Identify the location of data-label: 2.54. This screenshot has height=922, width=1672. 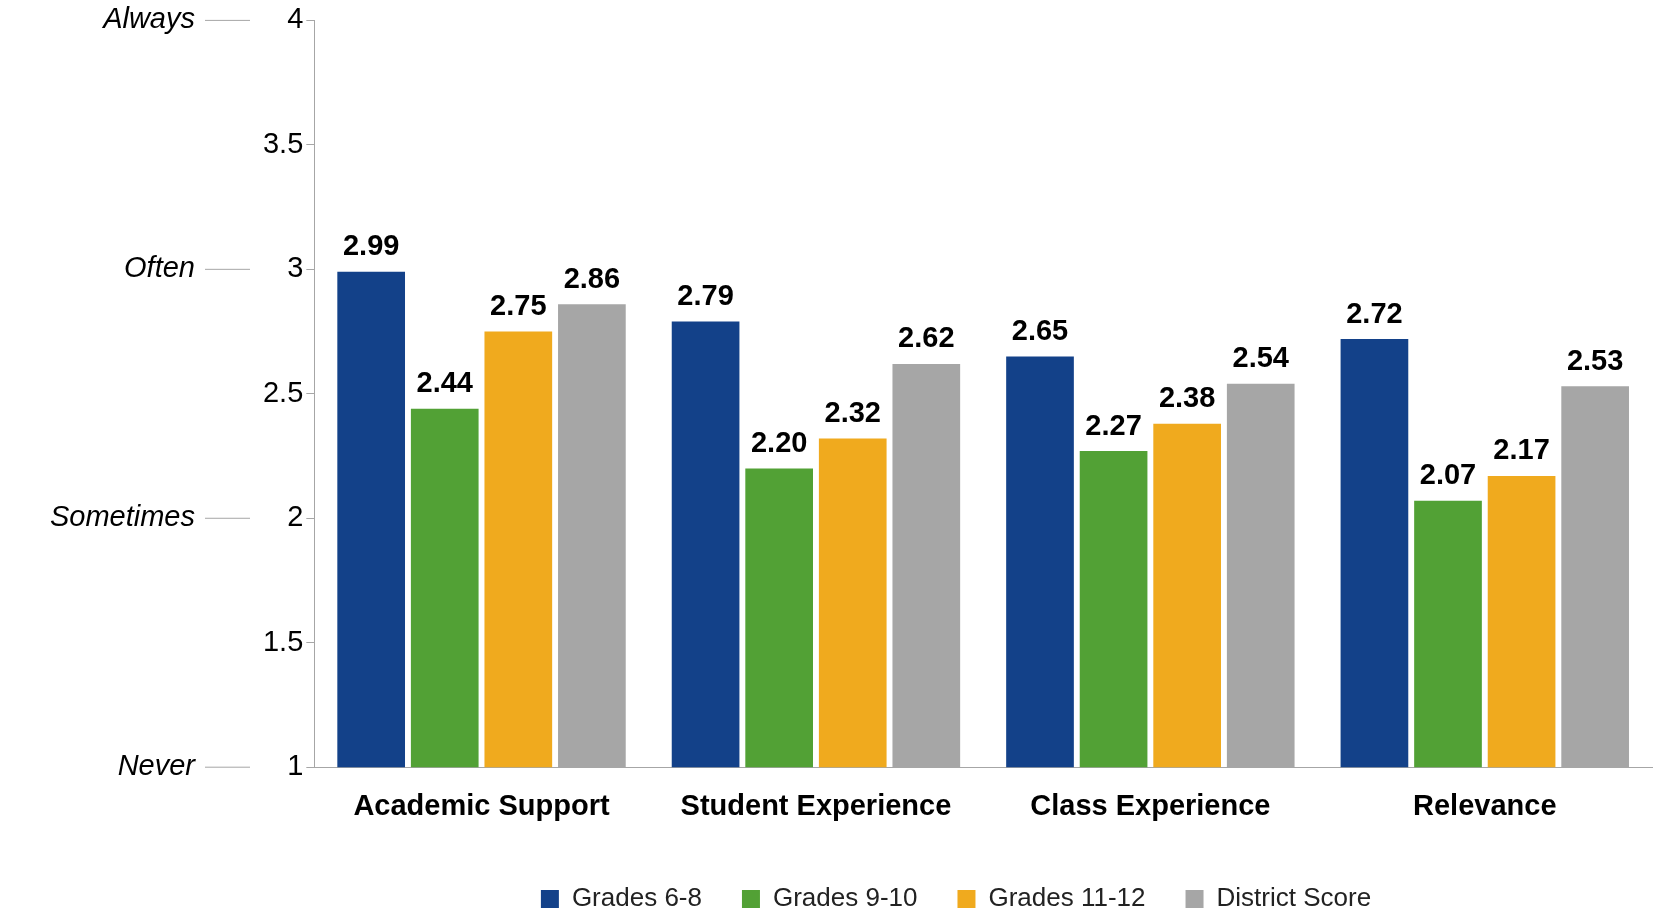
(1260, 357).